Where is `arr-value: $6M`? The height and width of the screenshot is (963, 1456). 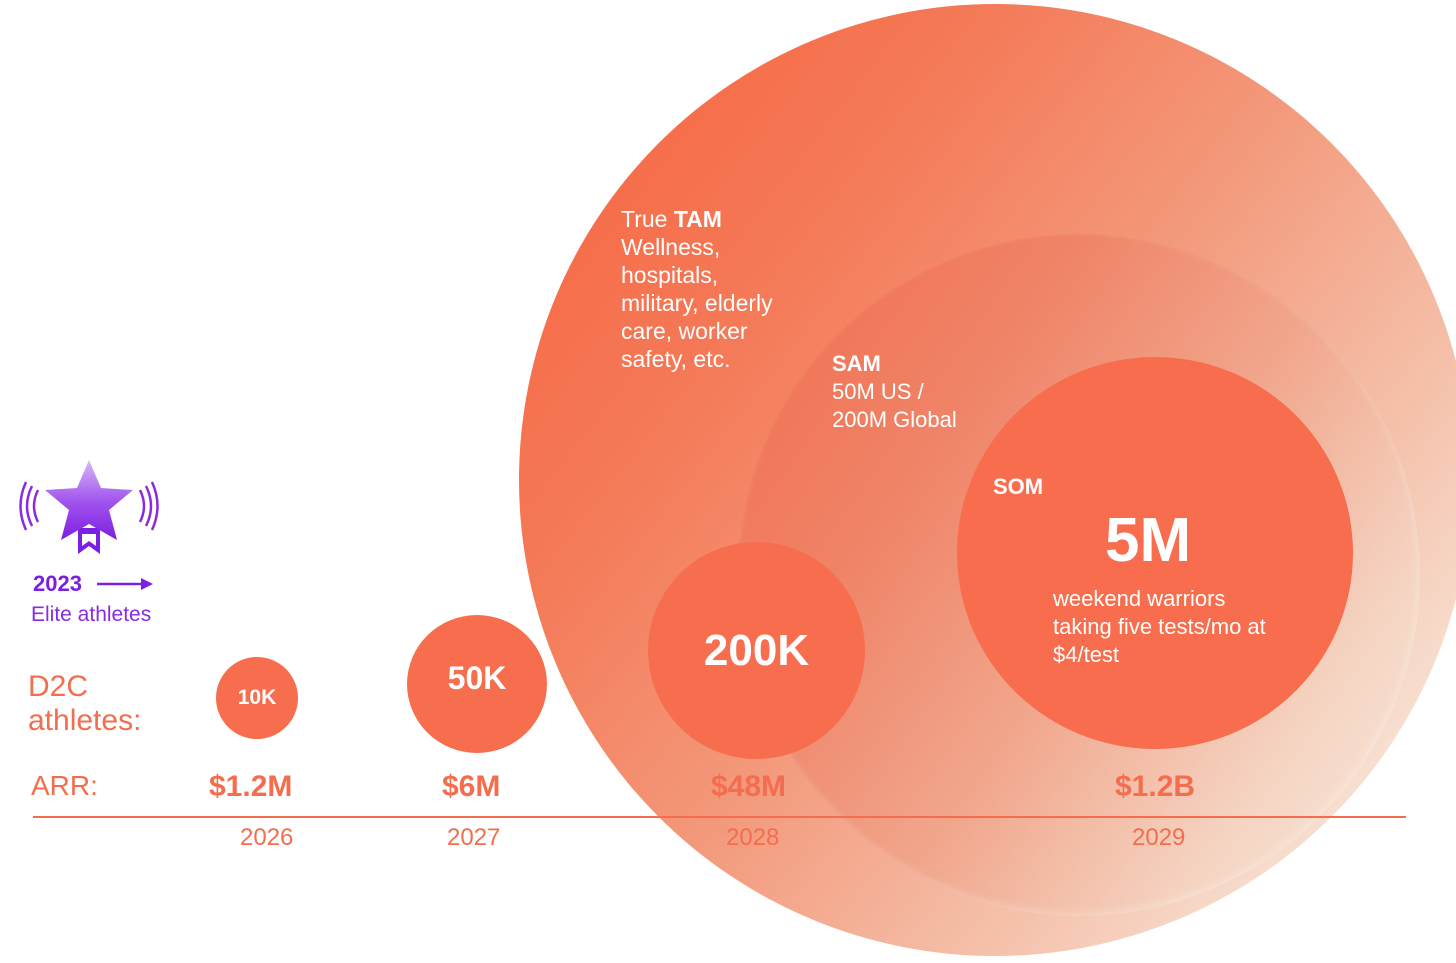 arr-value: $6M is located at coordinates (471, 786).